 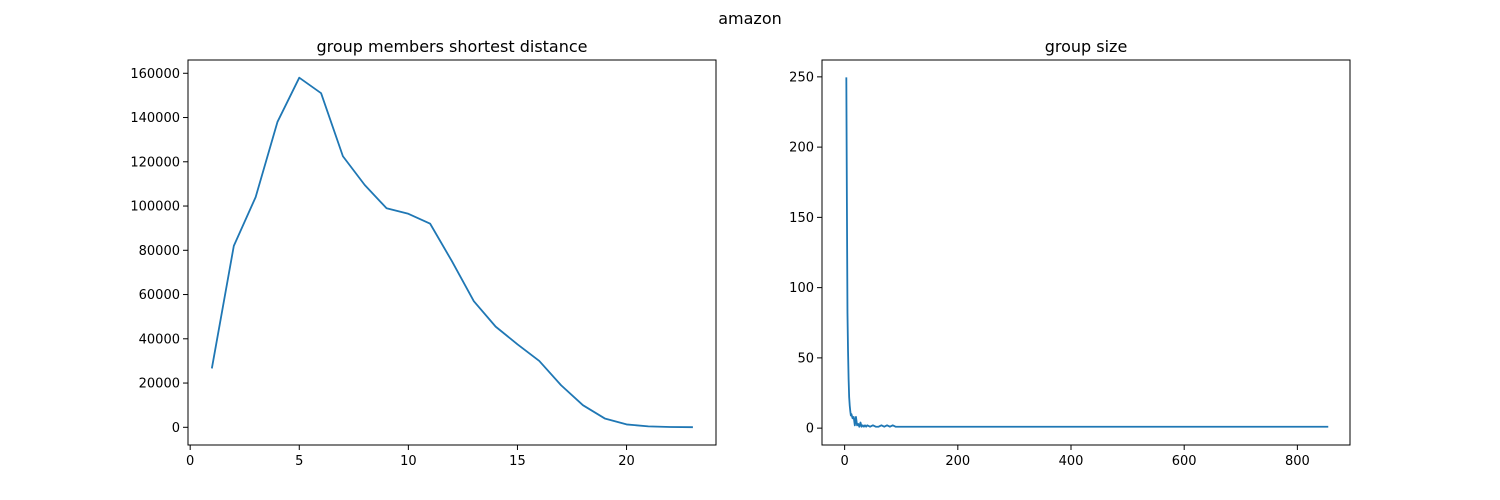 I want to click on x-tick-label: 5, so click(x=299, y=461).